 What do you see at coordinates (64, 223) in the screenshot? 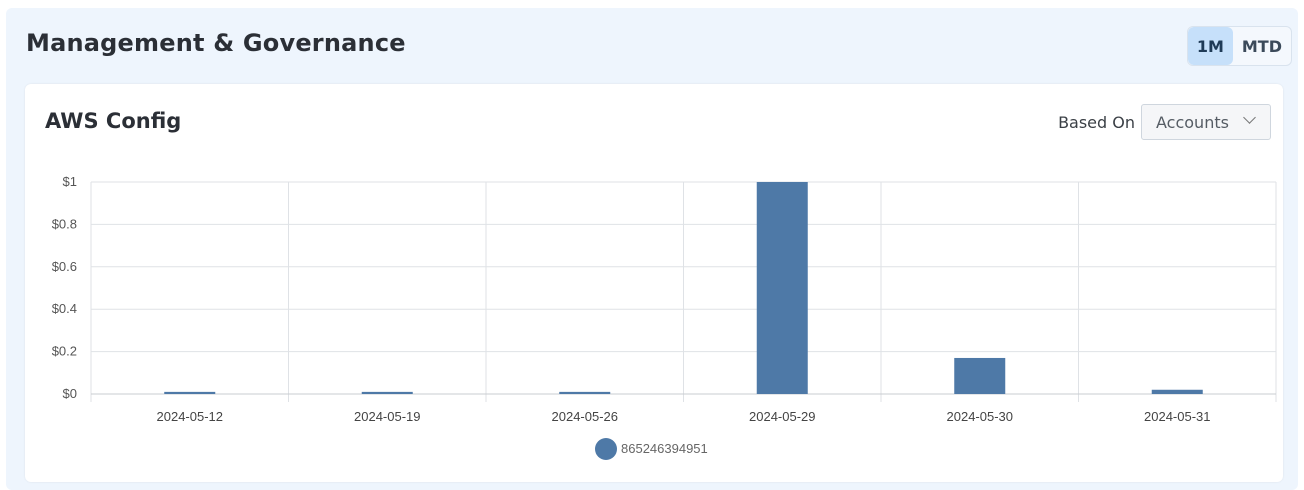
I see `y-tick-label: $0.8` at bounding box center [64, 223].